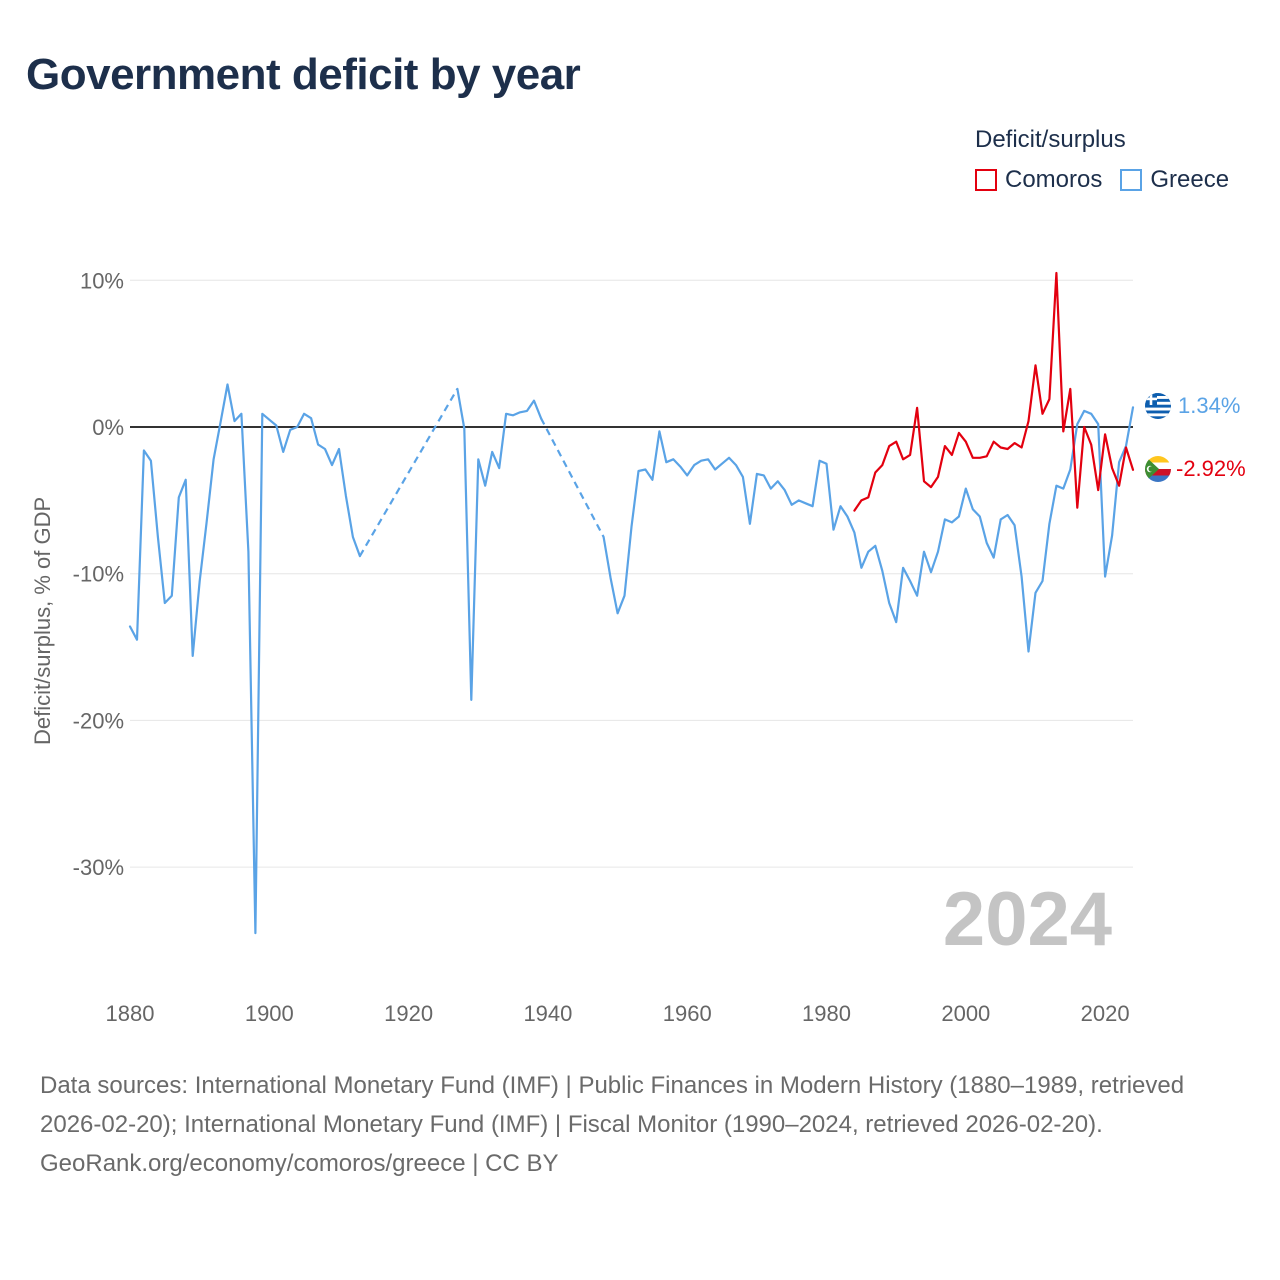 This screenshot has width=1280, height=1280. I want to click on y-tick-label: 0%, so click(108, 427).